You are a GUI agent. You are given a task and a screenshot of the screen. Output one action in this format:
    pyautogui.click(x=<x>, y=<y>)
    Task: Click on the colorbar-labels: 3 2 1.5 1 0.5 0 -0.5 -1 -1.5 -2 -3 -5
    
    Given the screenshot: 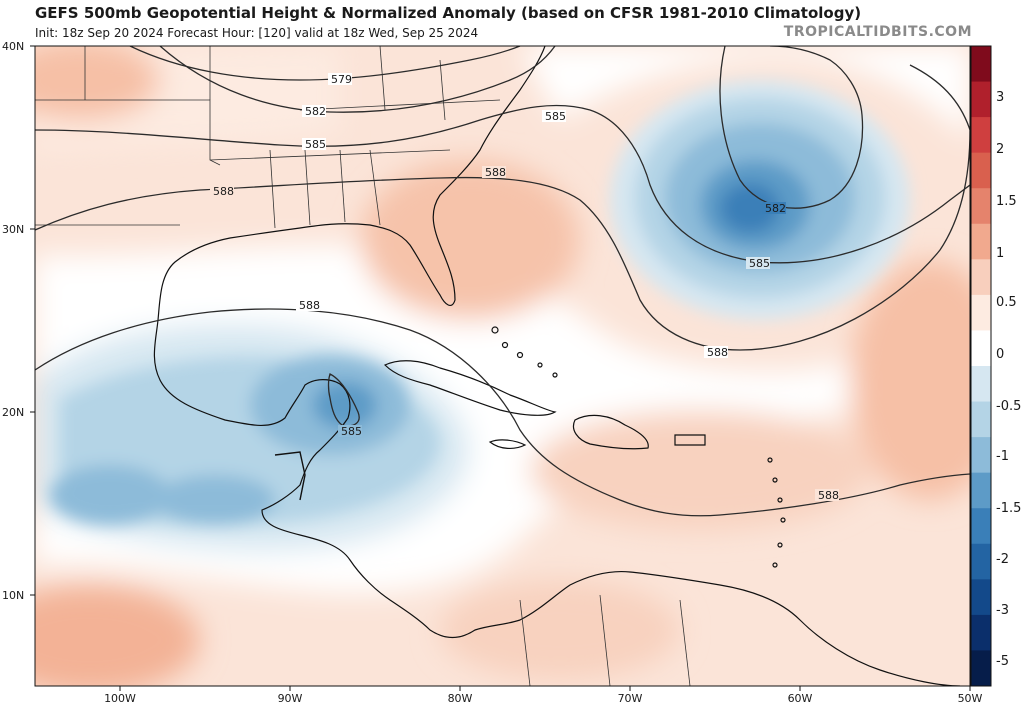 What is the action you would take?
    pyautogui.click(x=1008, y=379)
    